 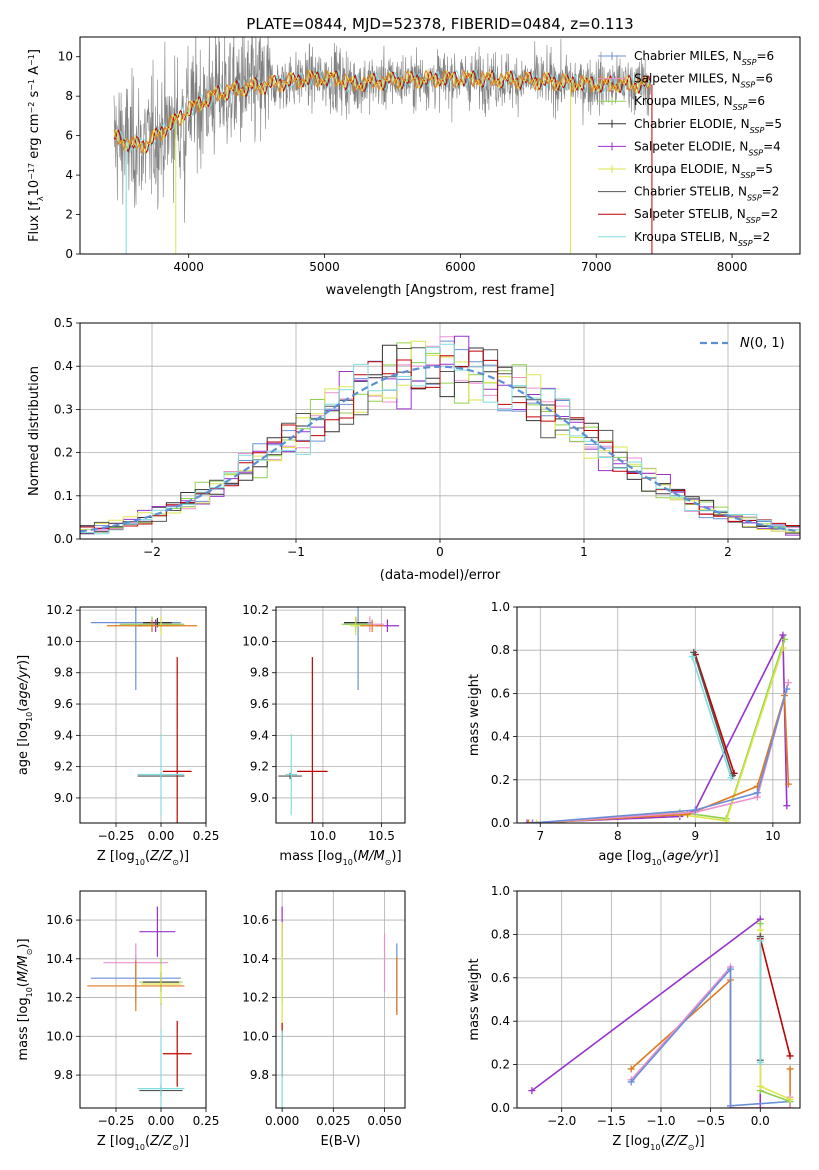 What do you see at coordinates (686, 237) in the screenshot?
I see `label-part: Kroupa STELIB, N` at bounding box center [686, 237].